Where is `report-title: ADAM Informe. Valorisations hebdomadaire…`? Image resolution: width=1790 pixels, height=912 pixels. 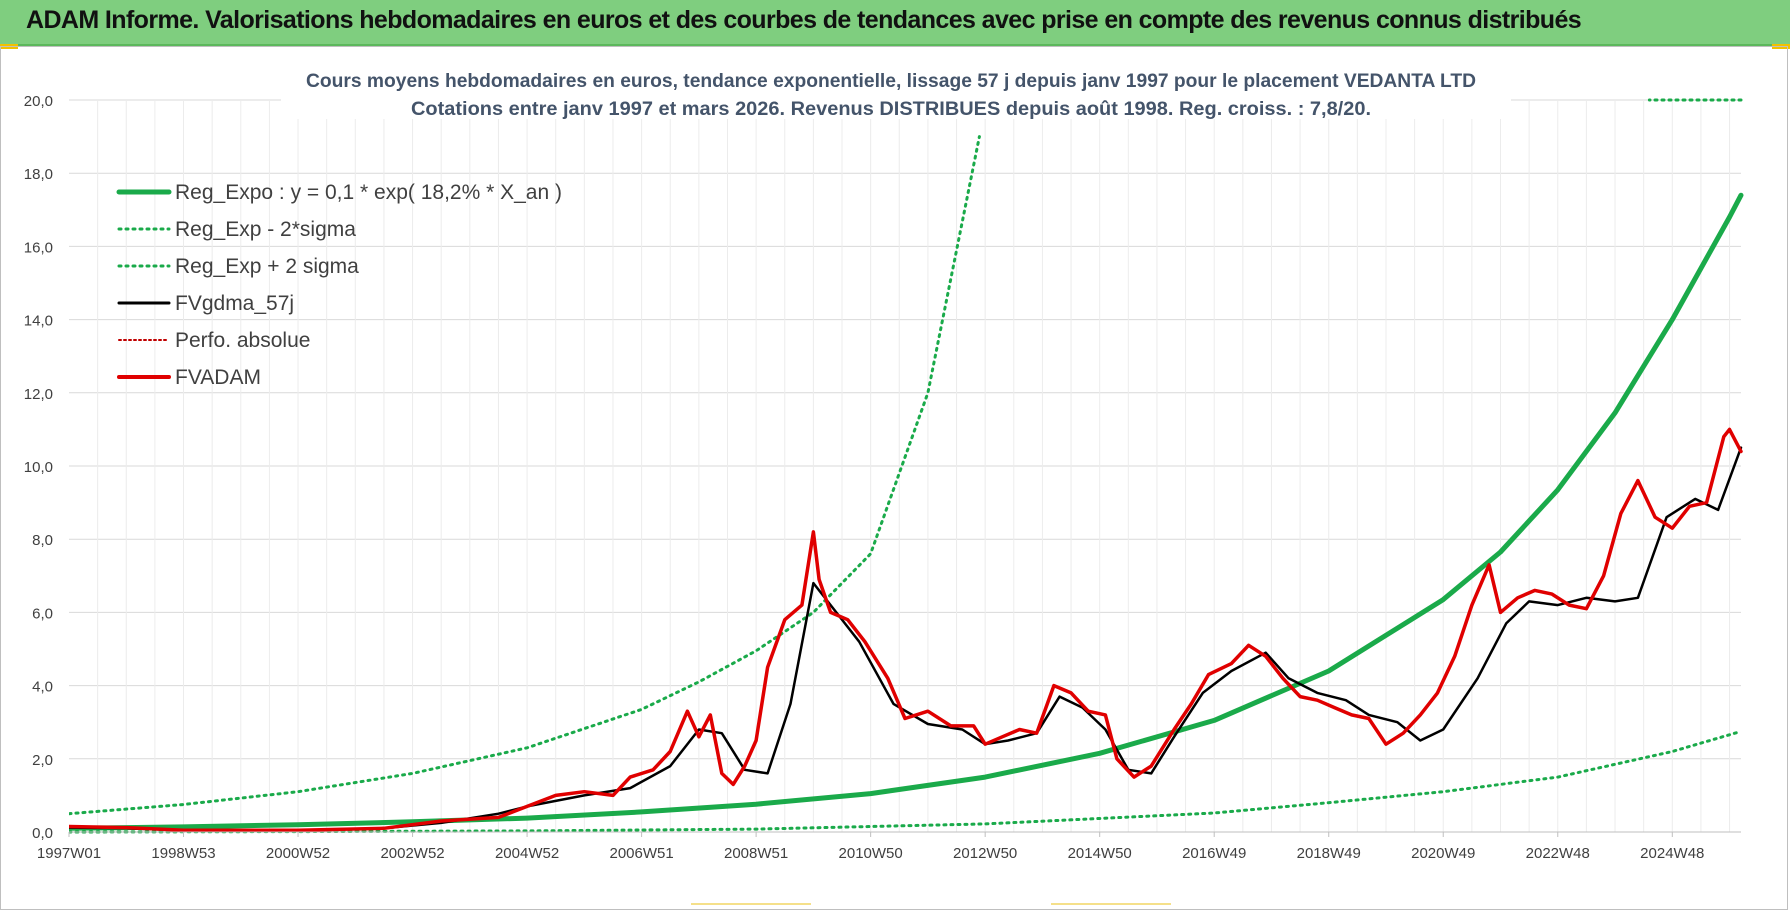
report-title: ADAM Informe. Valorisations hebdomadaire… is located at coordinates (804, 20).